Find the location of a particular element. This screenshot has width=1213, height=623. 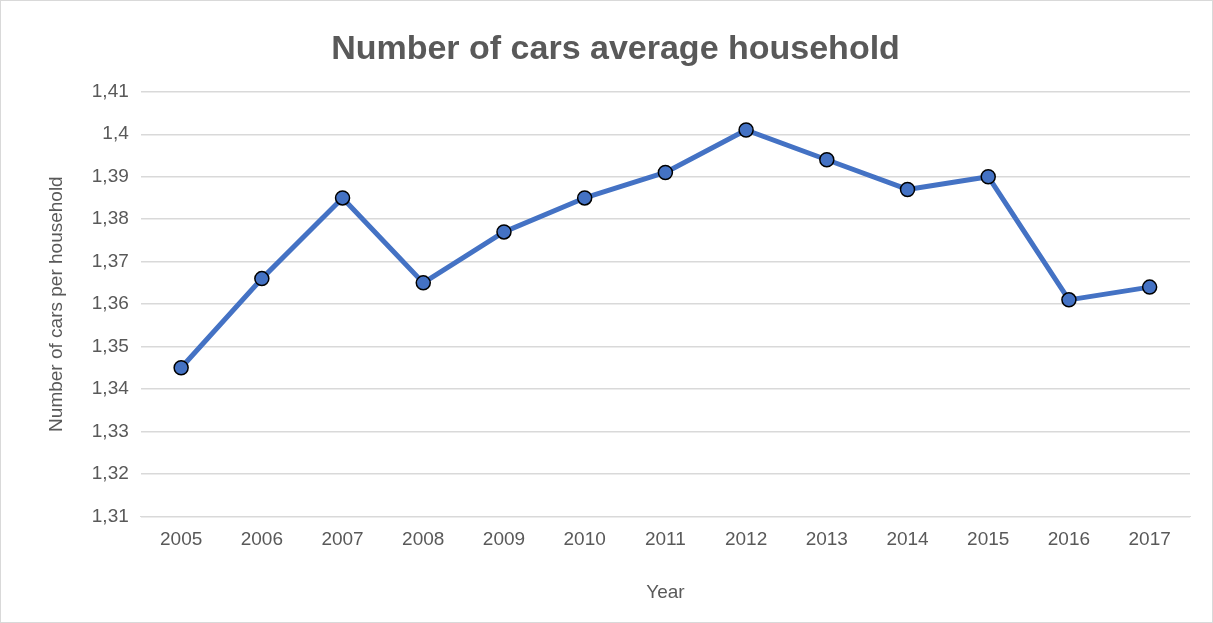

x-tick-label: 2005 is located at coordinates (181, 539).